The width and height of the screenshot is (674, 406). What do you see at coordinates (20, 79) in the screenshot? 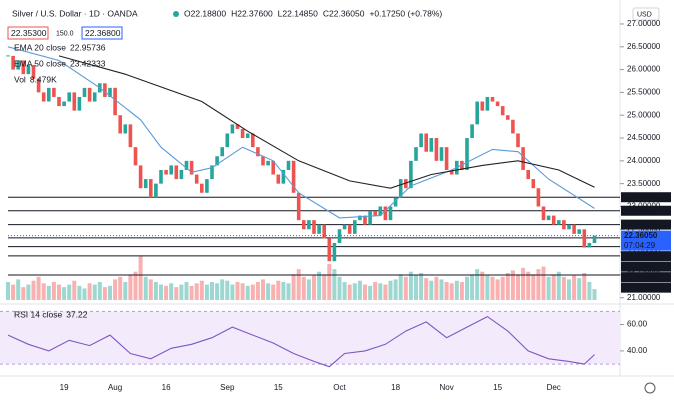
I see `volume-legend-name: Vol` at bounding box center [20, 79].